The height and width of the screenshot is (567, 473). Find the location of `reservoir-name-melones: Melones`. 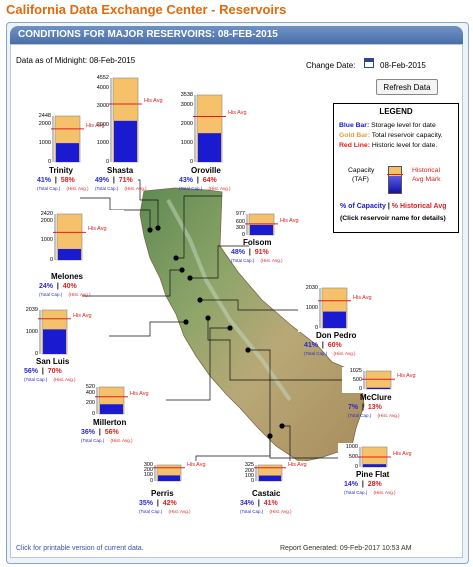

reservoir-name-melones: Melones is located at coordinates (67, 276).